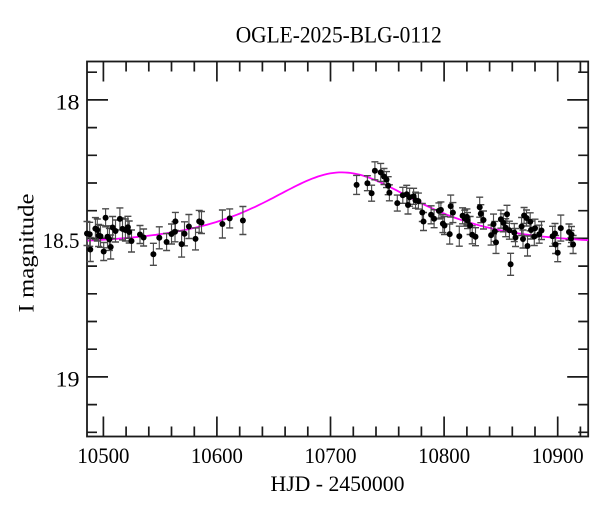 The height and width of the screenshot is (512, 600). Describe the element at coordinates (61, 240) in the screenshot. I see `svg-text: 18.5` at that location.